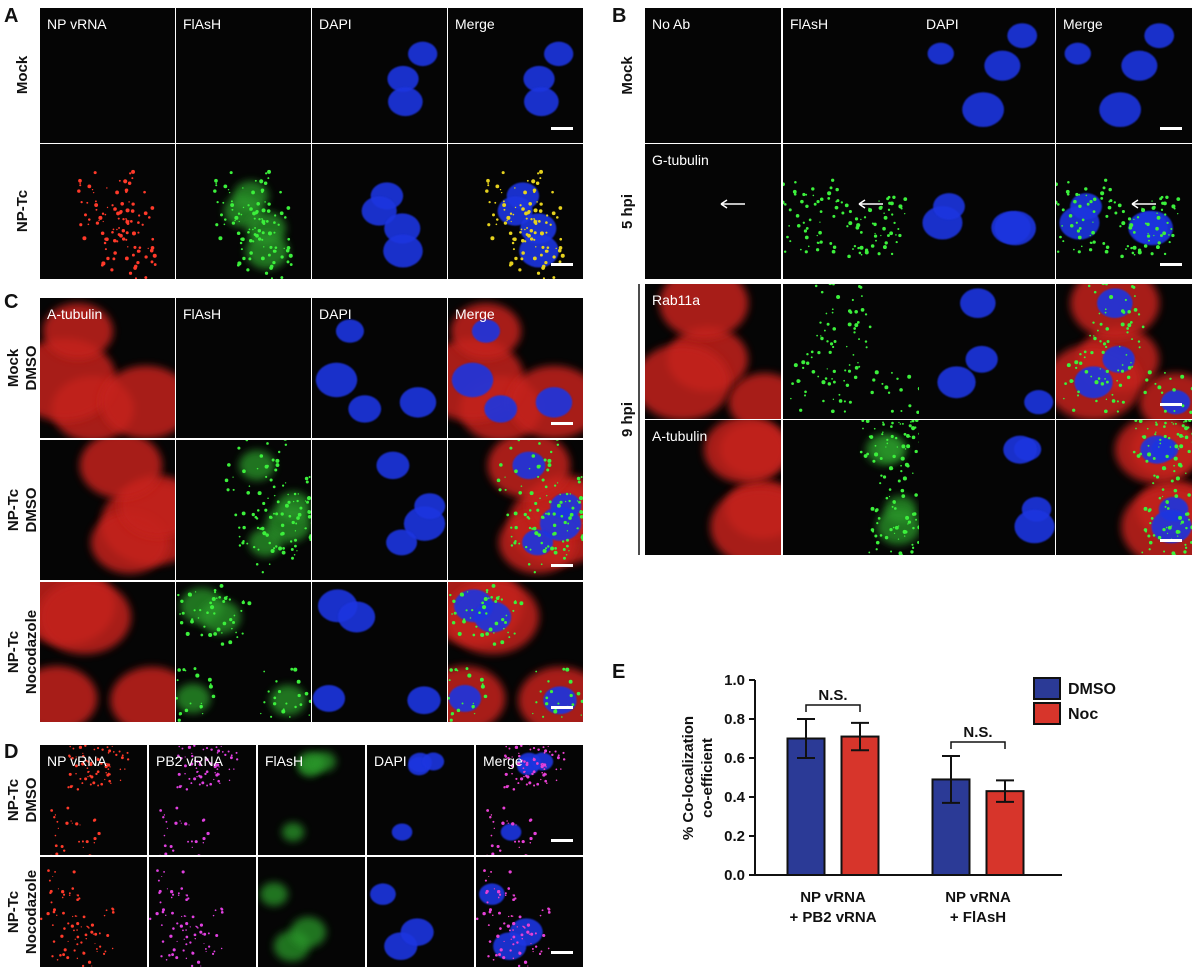 The image size is (1200, 973). I want to click on arrow, so click(732, 204).